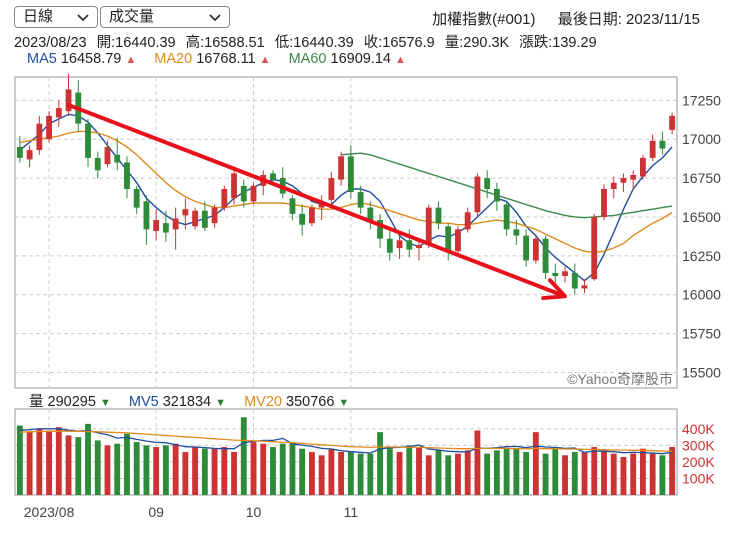  What do you see at coordinates (558, 43) in the screenshot?
I see `quote-change: 漲跌:139.29` at bounding box center [558, 43].